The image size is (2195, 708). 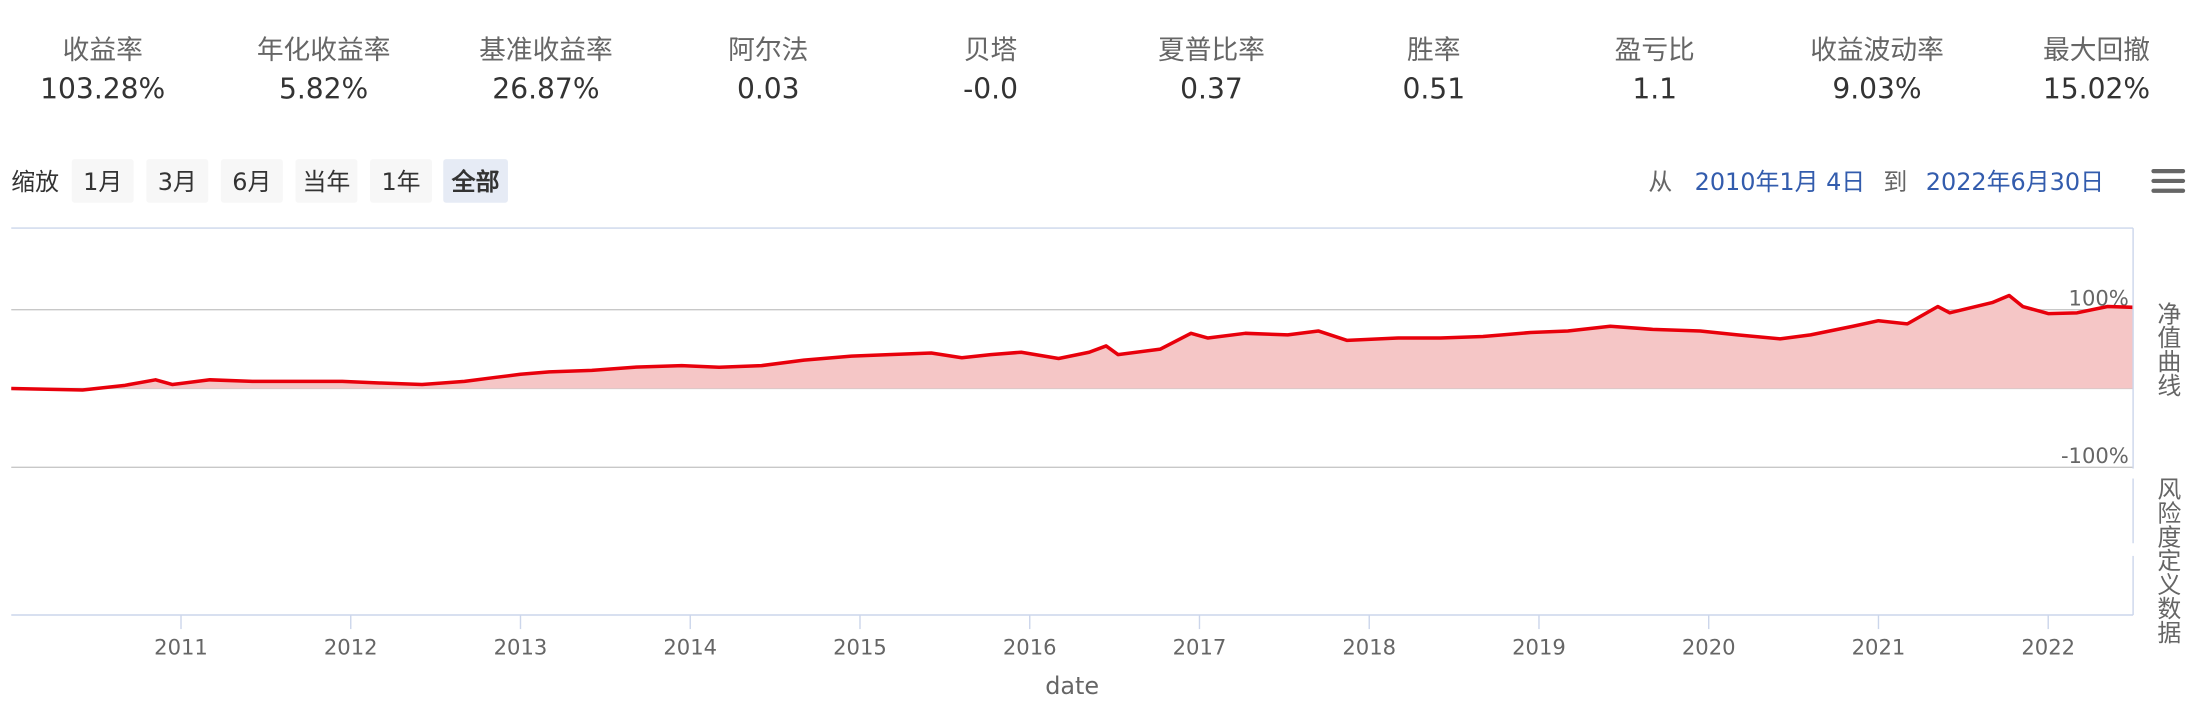 I want to click on stat-value: -0.0, so click(x=990, y=89).